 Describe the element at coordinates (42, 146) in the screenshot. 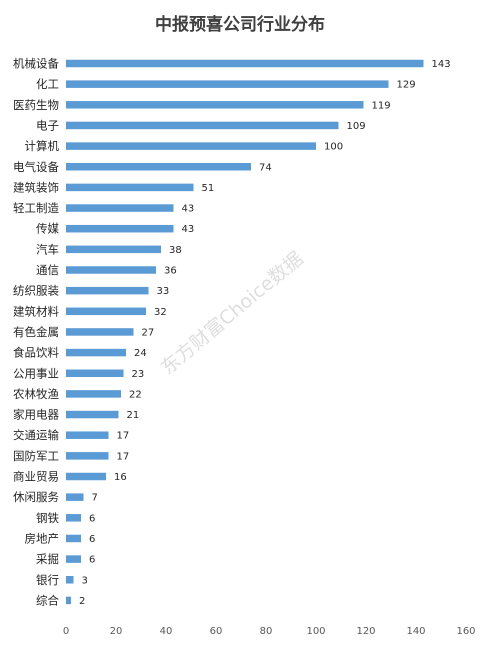

I see `category-label: 计算机` at that location.